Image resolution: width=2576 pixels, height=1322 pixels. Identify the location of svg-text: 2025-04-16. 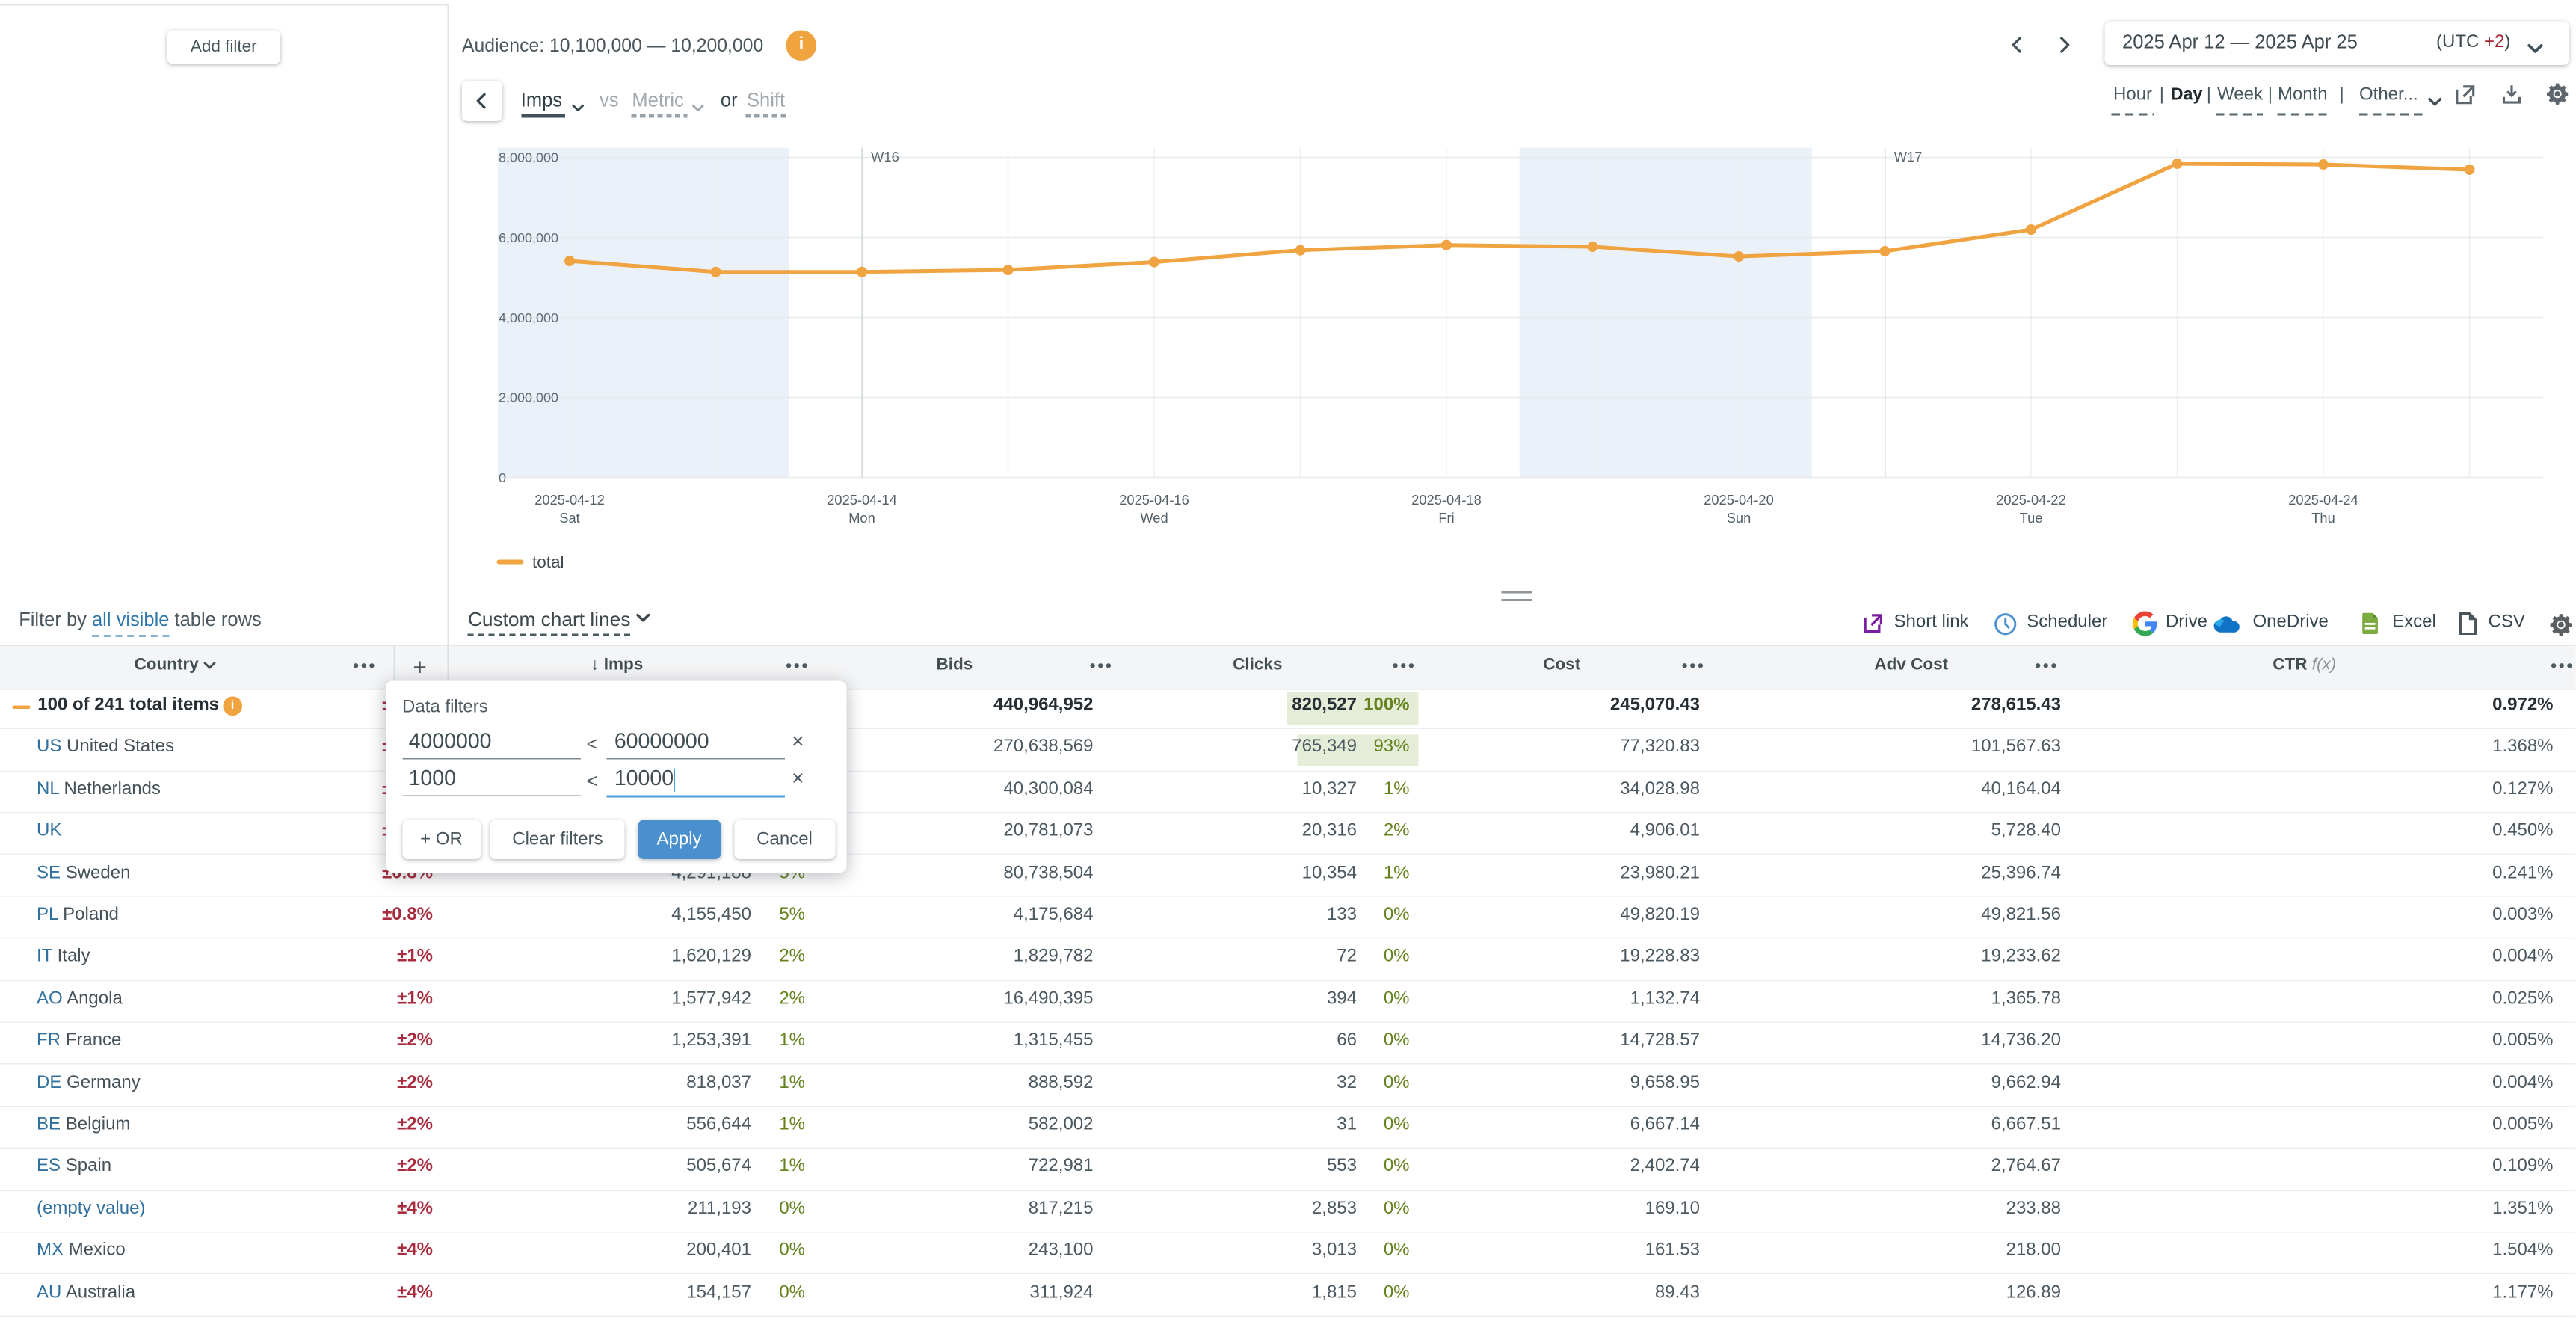
(1154, 500).